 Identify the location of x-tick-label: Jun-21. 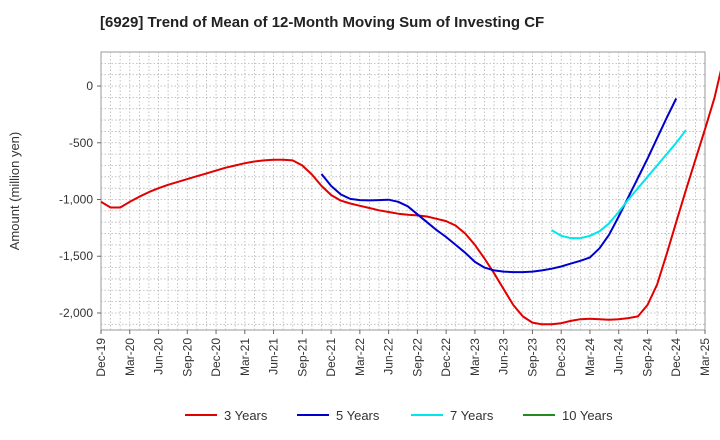
(274, 356).